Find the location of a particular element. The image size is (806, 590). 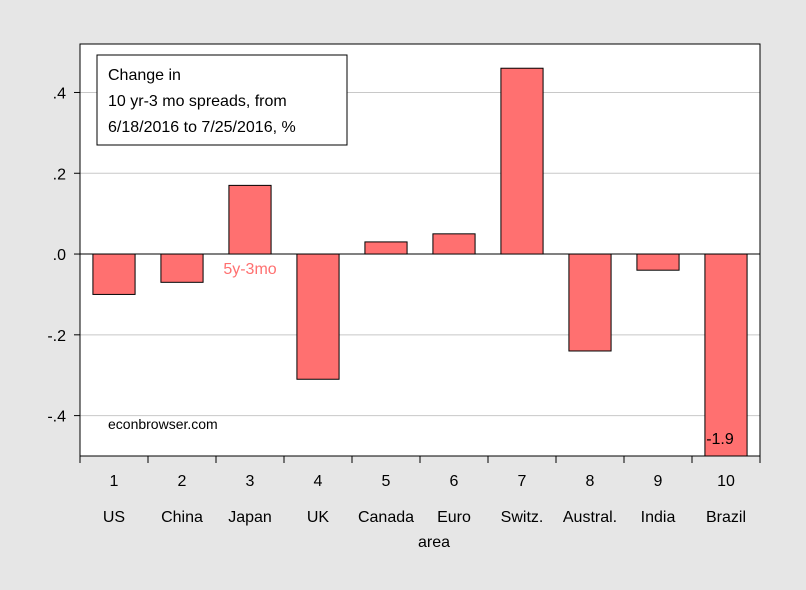

category-number-10: 10 is located at coordinates (726, 481).